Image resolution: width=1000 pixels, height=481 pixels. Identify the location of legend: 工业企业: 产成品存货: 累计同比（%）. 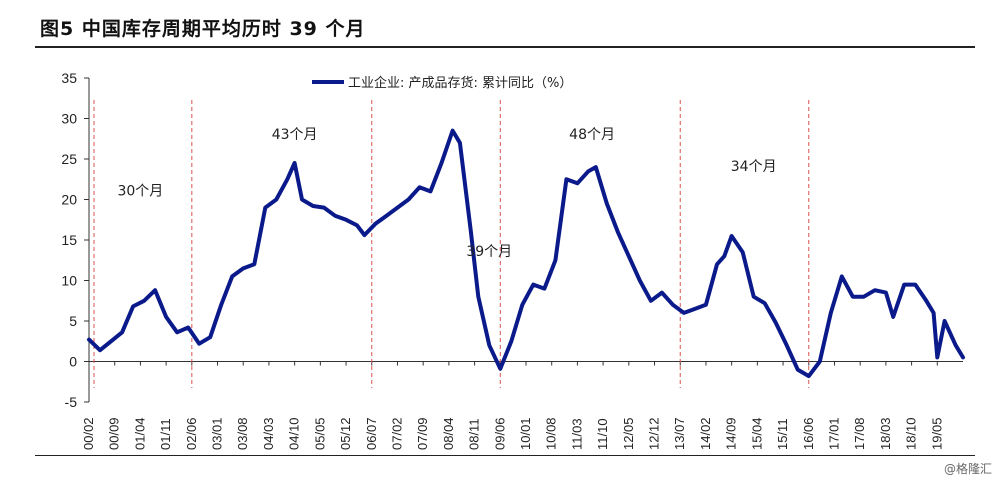
(442, 83).